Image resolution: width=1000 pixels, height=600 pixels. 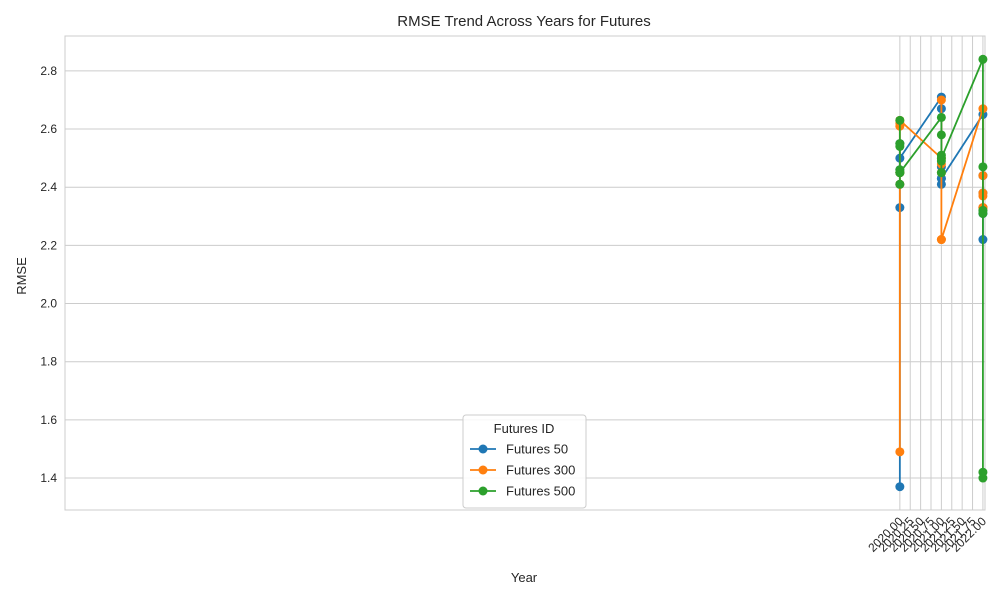 What do you see at coordinates (523, 21) in the screenshot?
I see `chart-title: RMSE Trend Across Years for Futures` at bounding box center [523, 21].